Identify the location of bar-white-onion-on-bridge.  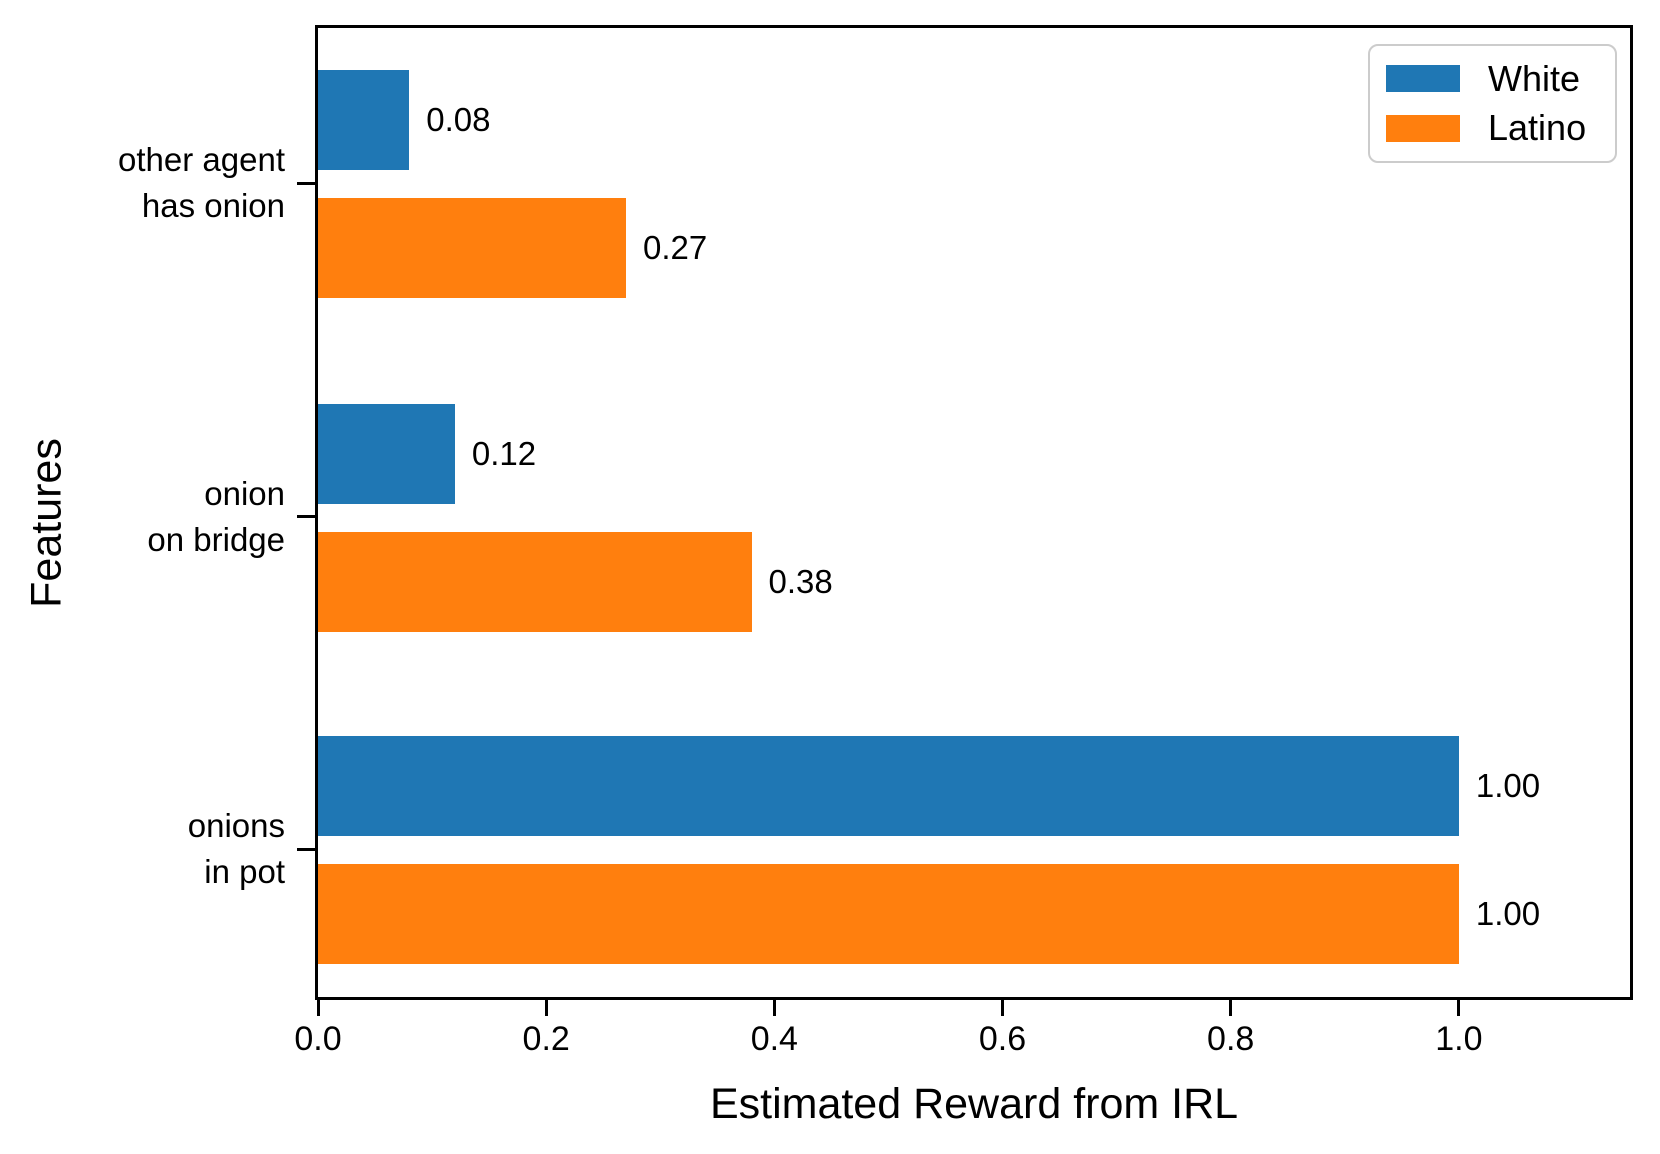
(386, 453).